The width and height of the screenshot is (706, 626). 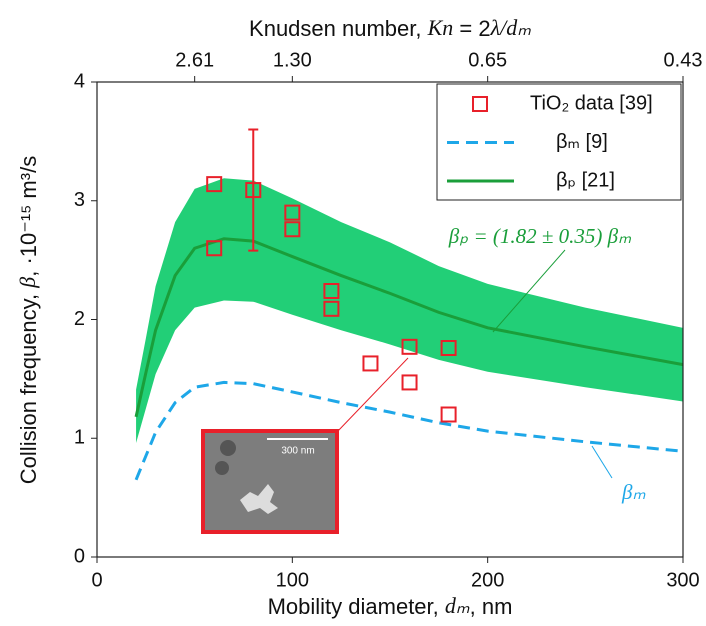 I want to click on beta-m-pointer, so click(x=602, y=462).